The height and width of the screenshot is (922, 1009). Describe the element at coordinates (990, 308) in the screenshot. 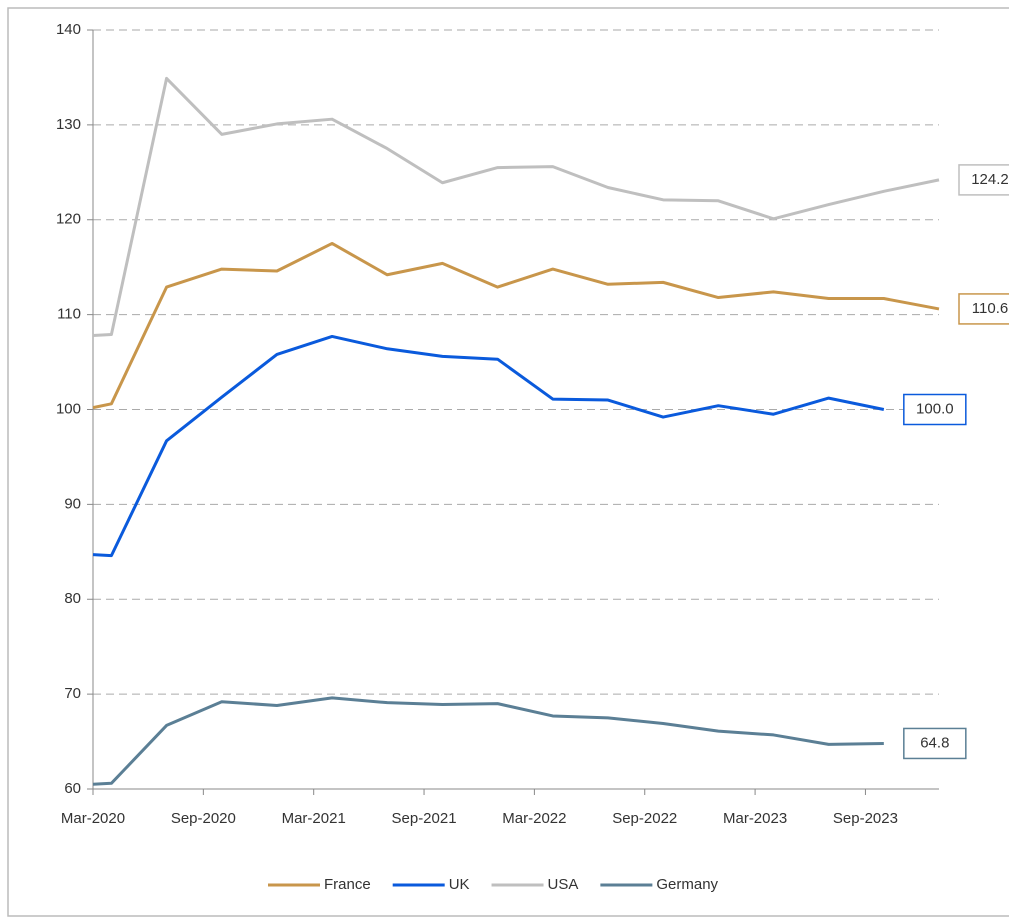

I see `value-label: 110.6` at that location.